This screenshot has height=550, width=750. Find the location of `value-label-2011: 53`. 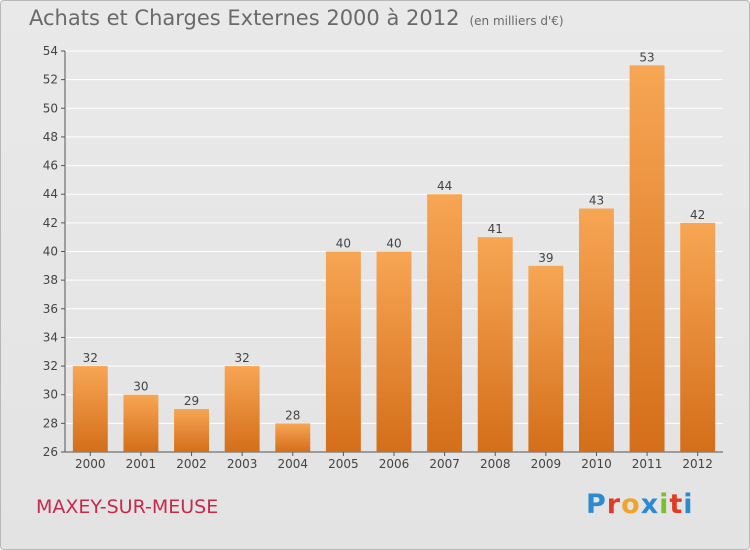

value-label-2011: 53 is located at coordinates (646, 57).